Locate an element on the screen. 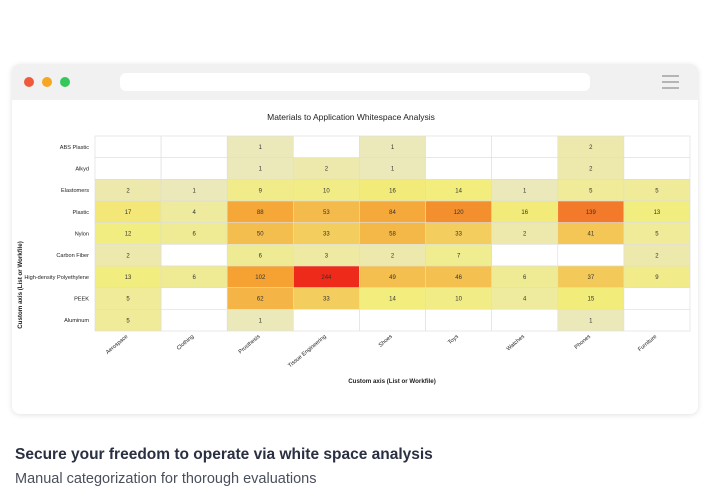 Image resolution: width=704 pixels, height=502 pixels. x-tick-label: Clothing is located at coordinates (186, 343).